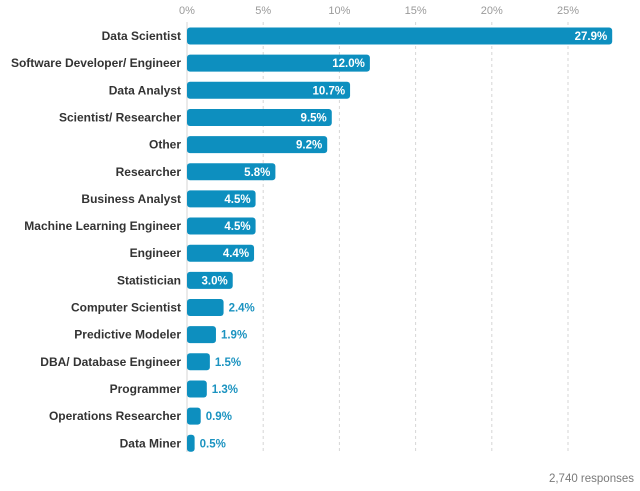 This screenshot has width=640, height=491. I want to click on x-tick-label: 20%, so click(492, 11).